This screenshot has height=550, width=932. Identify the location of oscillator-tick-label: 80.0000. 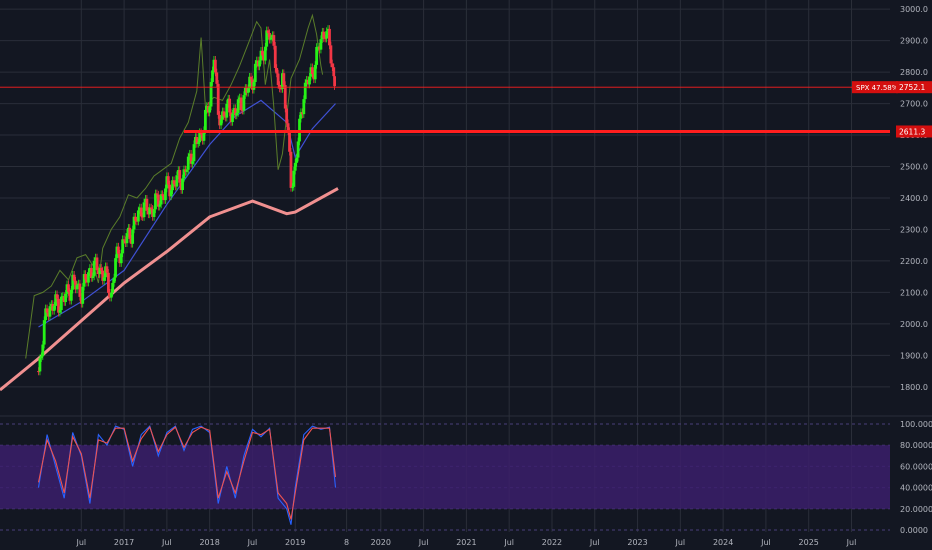
(916, 445).